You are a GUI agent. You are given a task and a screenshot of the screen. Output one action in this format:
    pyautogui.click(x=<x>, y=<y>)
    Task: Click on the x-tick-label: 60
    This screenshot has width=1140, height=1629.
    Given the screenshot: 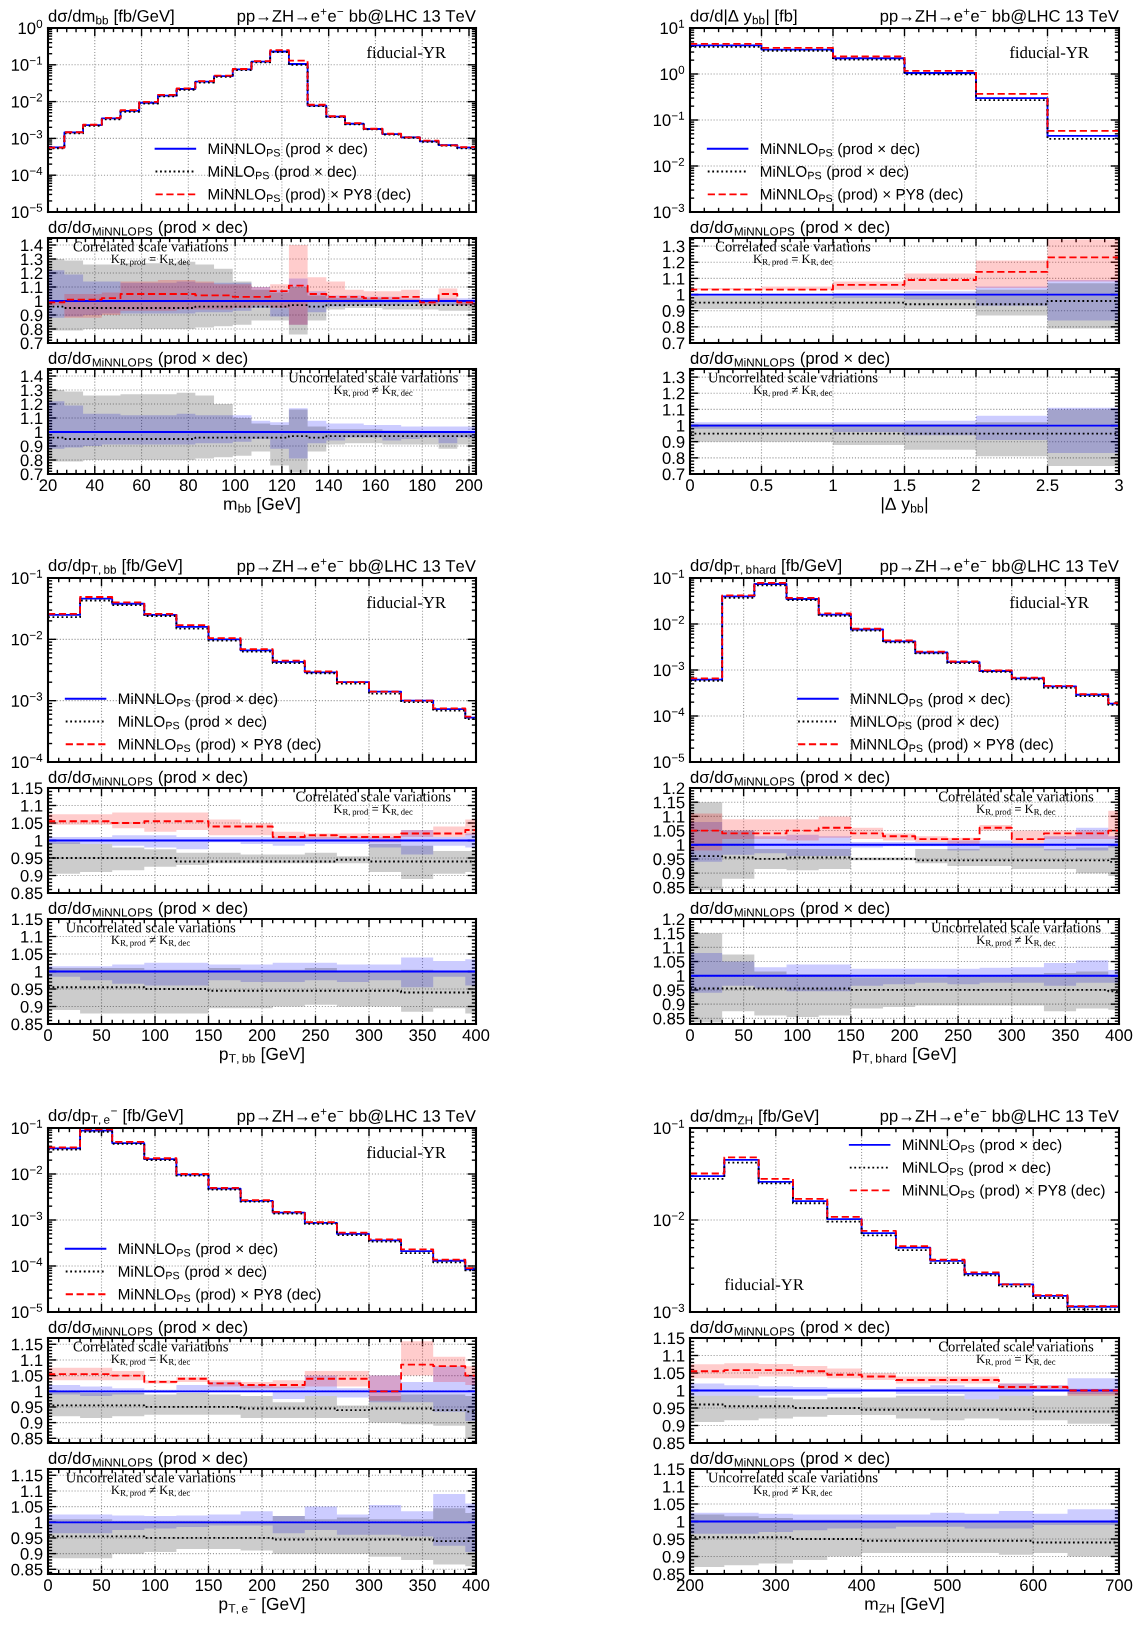 What is the action you would take?
    pyautogui.click(x=142, y=485)
    